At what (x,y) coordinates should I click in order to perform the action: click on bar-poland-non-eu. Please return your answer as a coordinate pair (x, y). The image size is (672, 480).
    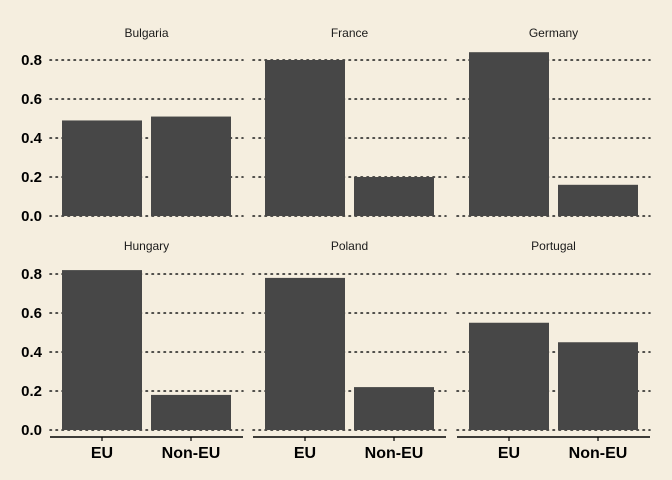
    Looking at the image, I should click on (394, 408).